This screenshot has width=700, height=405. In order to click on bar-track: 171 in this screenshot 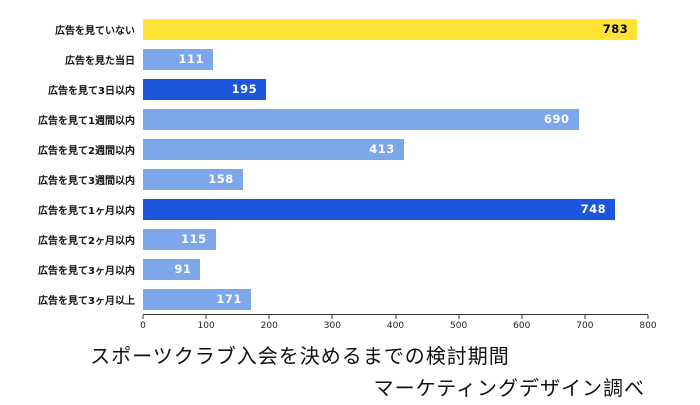, I will do `click(395, 299)`.